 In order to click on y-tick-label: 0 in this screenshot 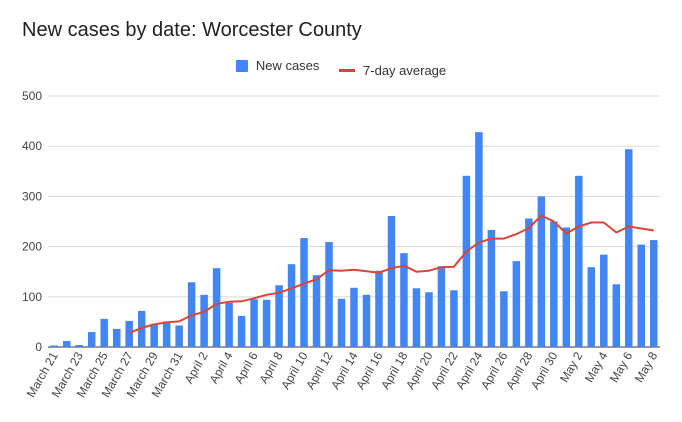, I will do `click(38, 347)`.